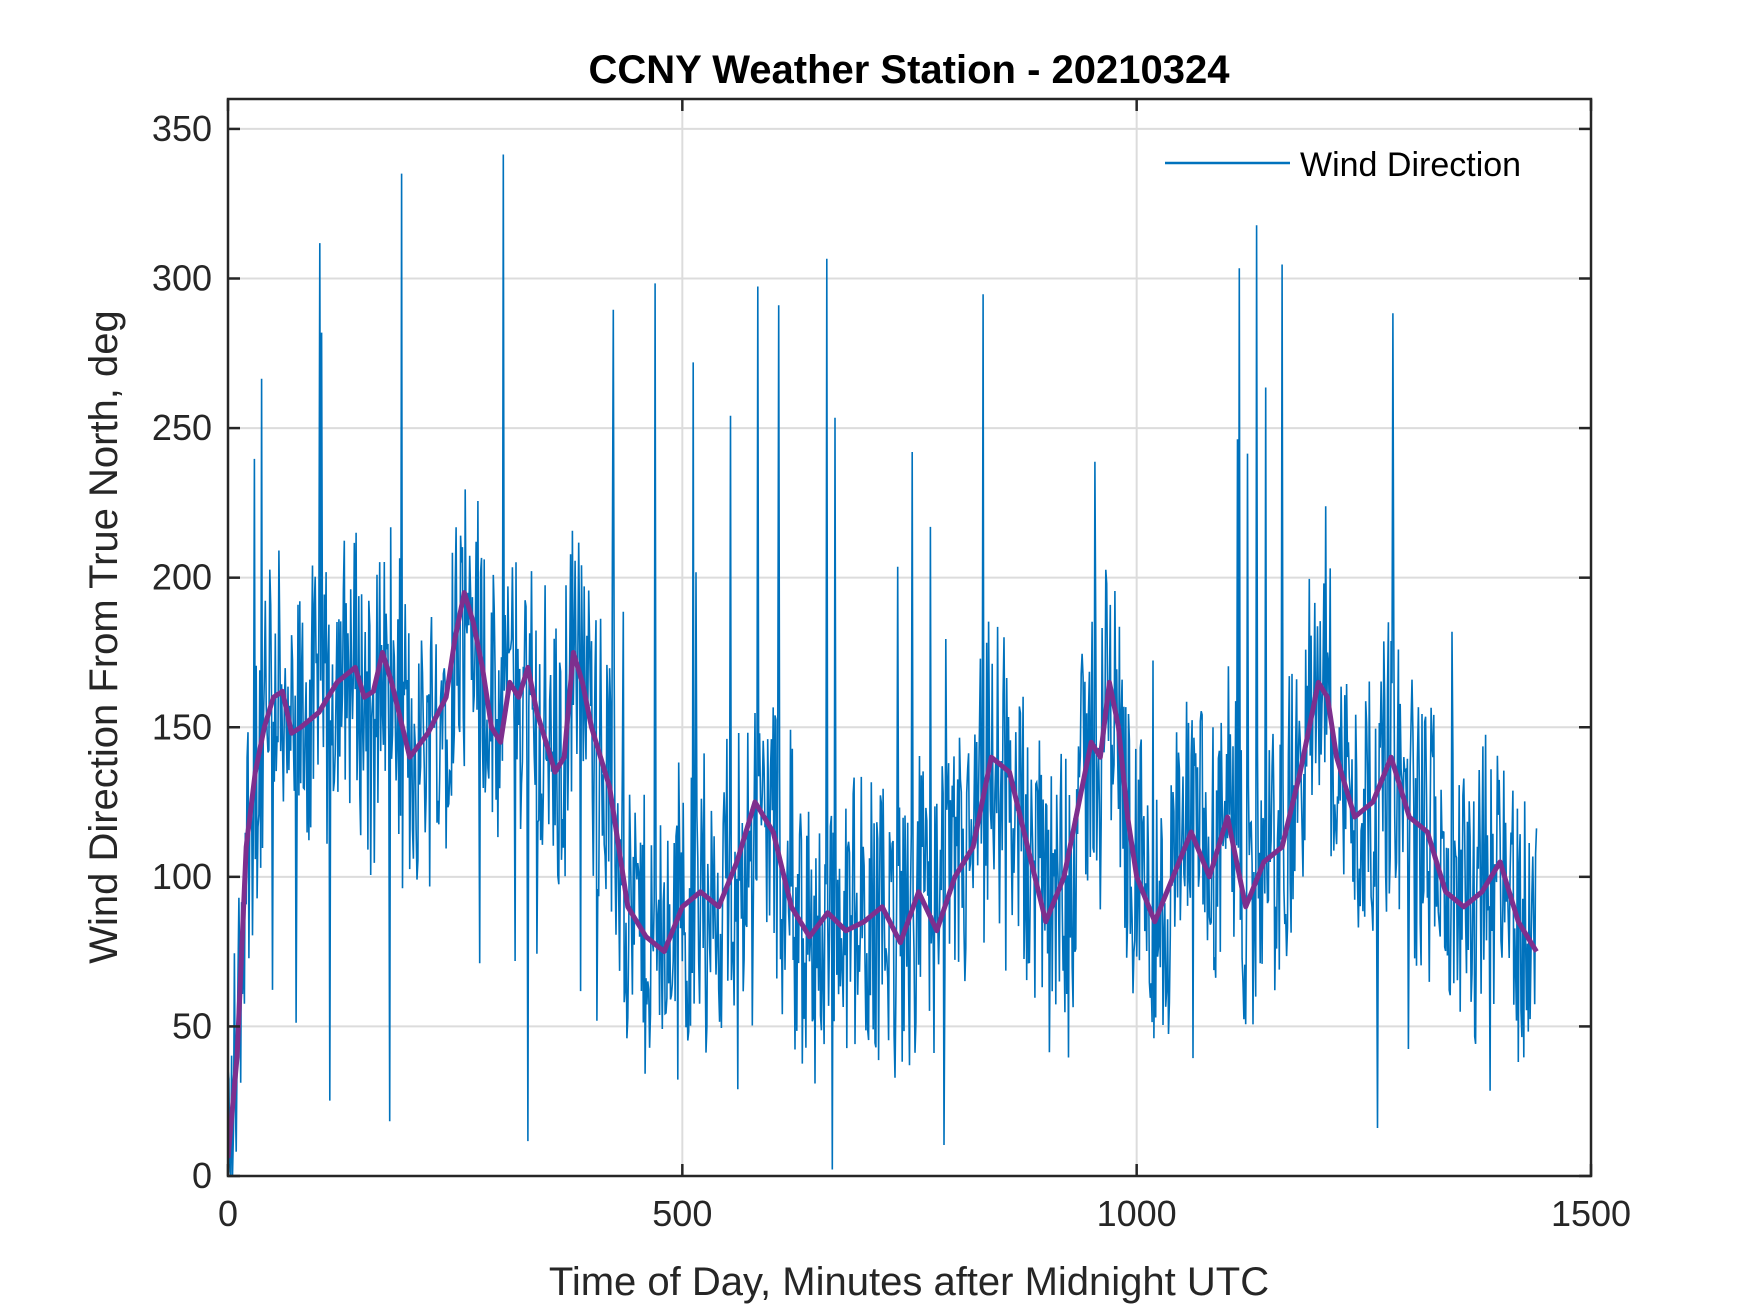 Image resolution: width=1750 pixels, height=1313 pixels. What do you see at coordinates (182, 876) in the screenshot?
I see `y-tick-label: 100` at bounding box center [182, 876].